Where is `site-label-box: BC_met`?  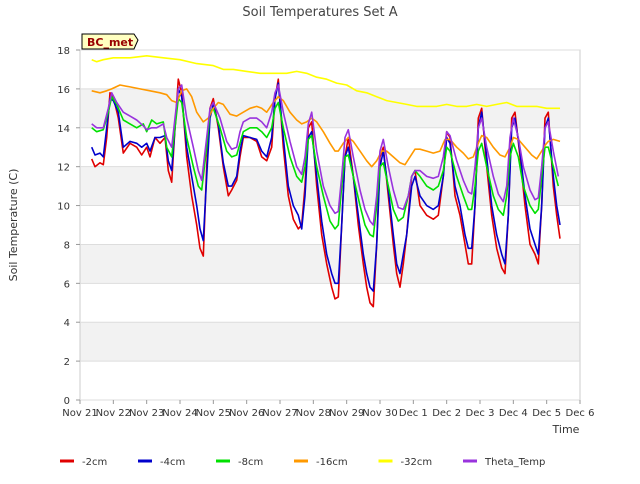
site-label-box: BC_met is located at coordinates (110, 41).